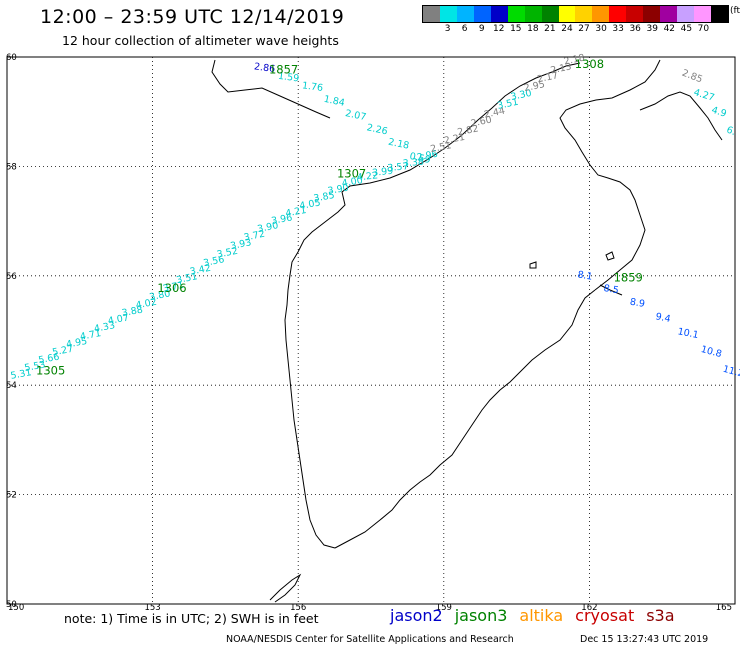 Image resolution: width=740 pixels, height=650 pixels. I want to click on wave-height-value: 3.96, so click(281, 219).